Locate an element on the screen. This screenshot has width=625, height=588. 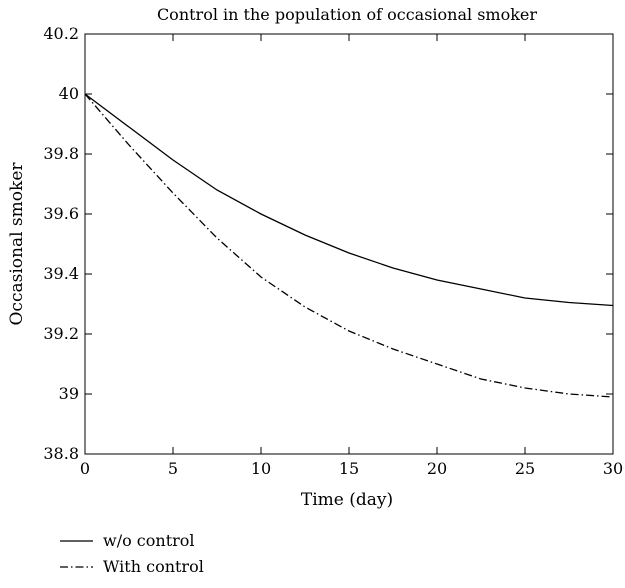
y-tick-label: 39.4 is located at coordinates (61, 273).